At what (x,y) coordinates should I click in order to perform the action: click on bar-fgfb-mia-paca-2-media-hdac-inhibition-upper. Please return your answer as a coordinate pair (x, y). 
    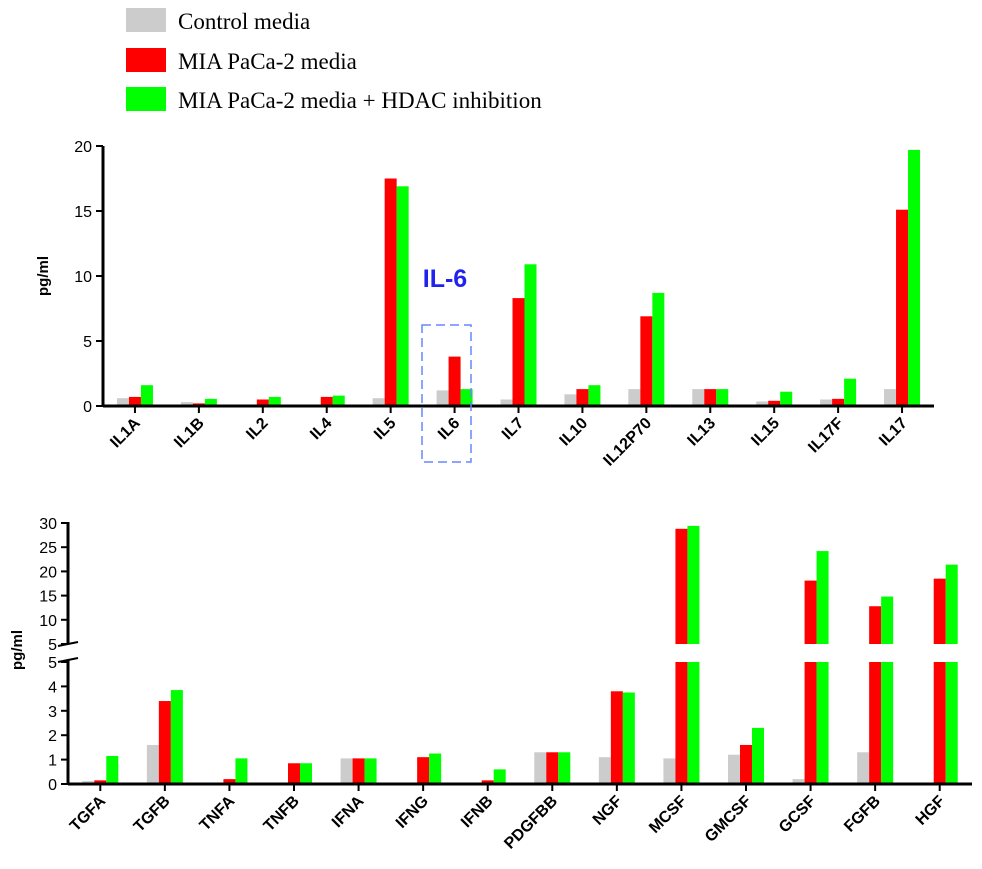
    Looking at the image, I should click on (887, 620).